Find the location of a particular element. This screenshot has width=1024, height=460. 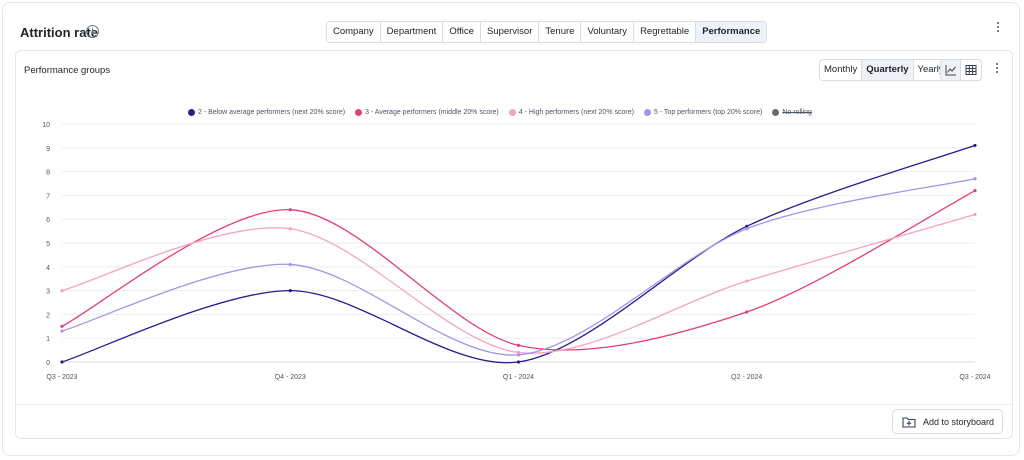

table-icon is located at coordinates (971, 70).